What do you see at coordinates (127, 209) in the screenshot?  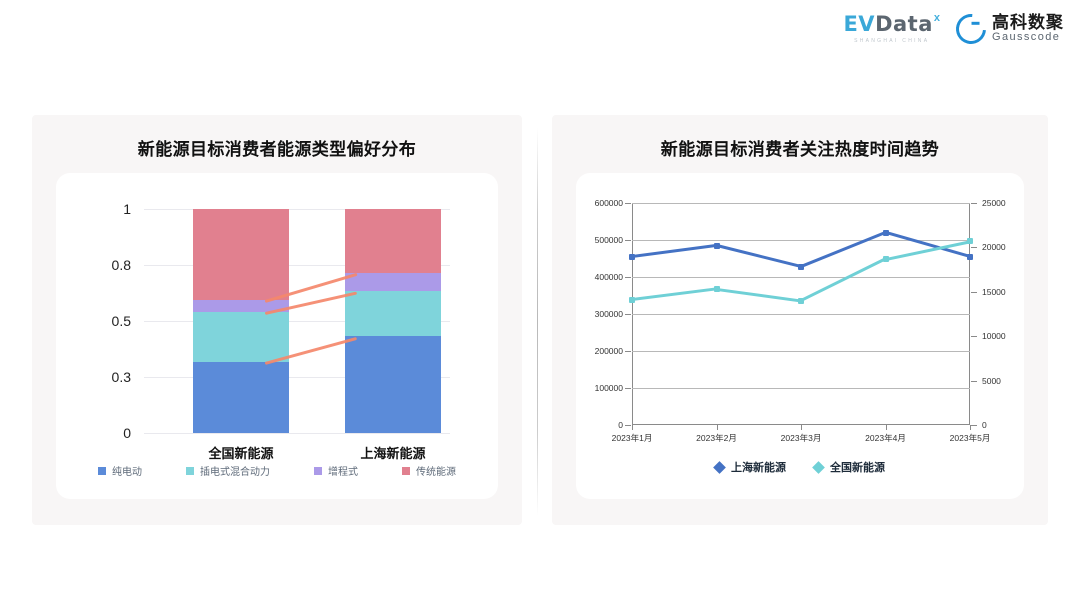 I see `bar-y-tick-label: 1` at bounding box center [127, 209].